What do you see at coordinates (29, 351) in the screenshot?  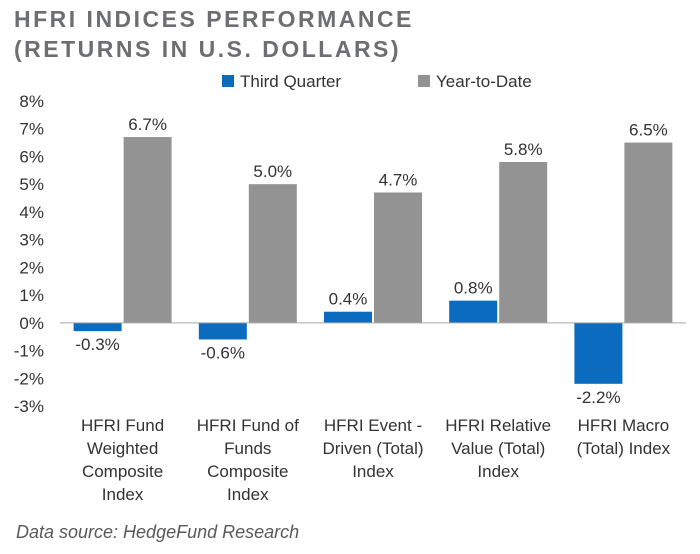 I see `y-tick-label: -1%` at bounding box center [29, 351].